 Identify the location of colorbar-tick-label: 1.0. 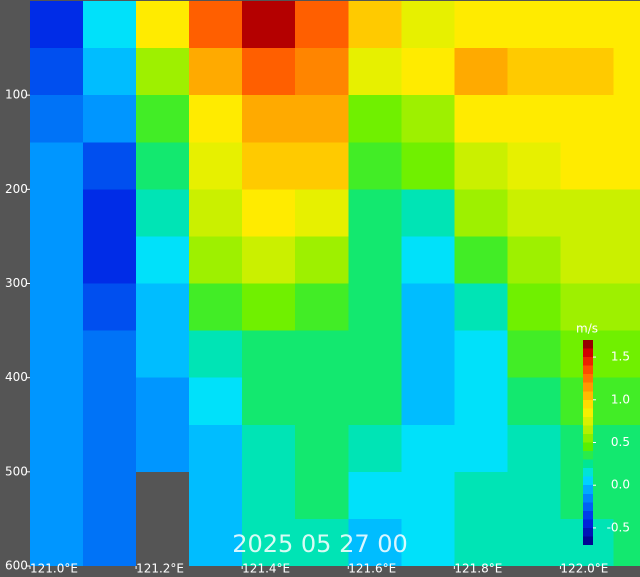
(620, 399).